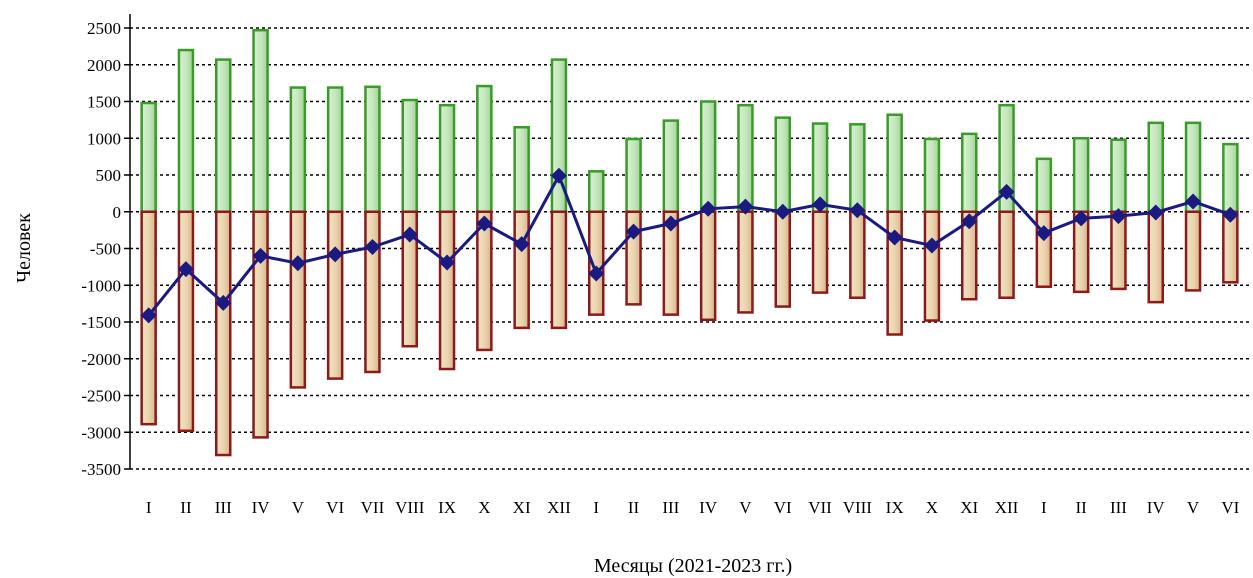 The width and height of the screenshot is (1253, 578). Describe the element at coordinates (101, 469) in the screenshot. I see `y-tick-label: -3500` at that location.